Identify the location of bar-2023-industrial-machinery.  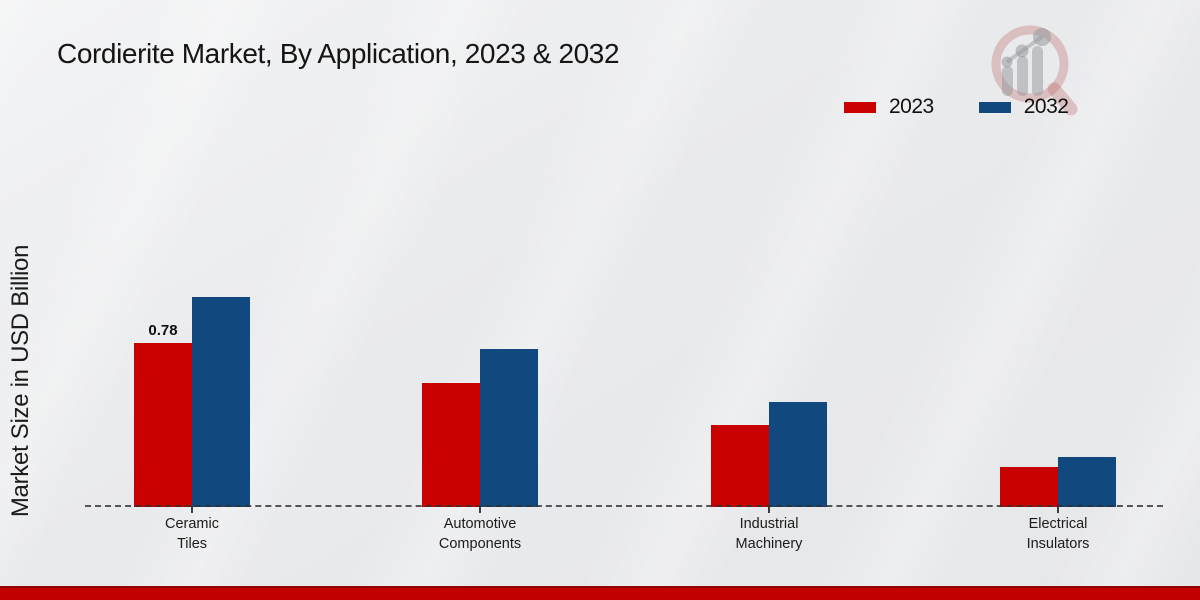
(740, 466).